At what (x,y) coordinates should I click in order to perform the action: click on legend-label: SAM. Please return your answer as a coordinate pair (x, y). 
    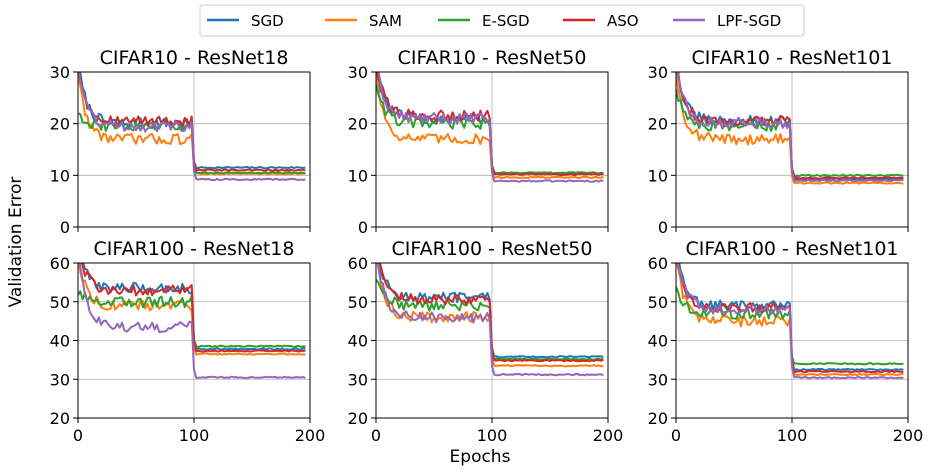
    Looking at the image, I should click on (385, 21).